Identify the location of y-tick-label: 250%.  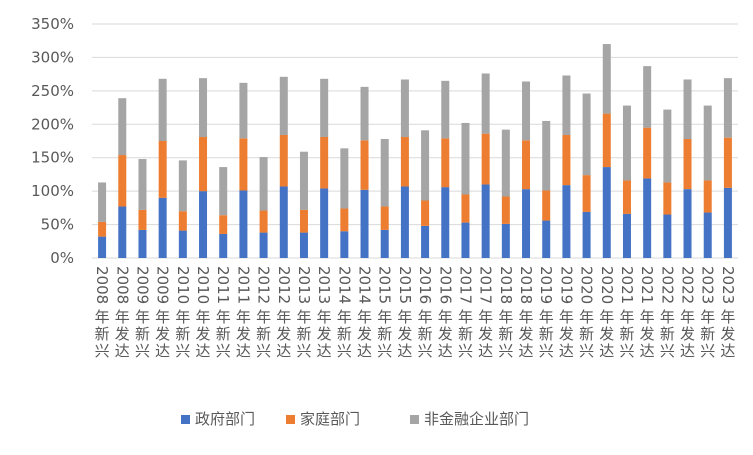
(52, 91).